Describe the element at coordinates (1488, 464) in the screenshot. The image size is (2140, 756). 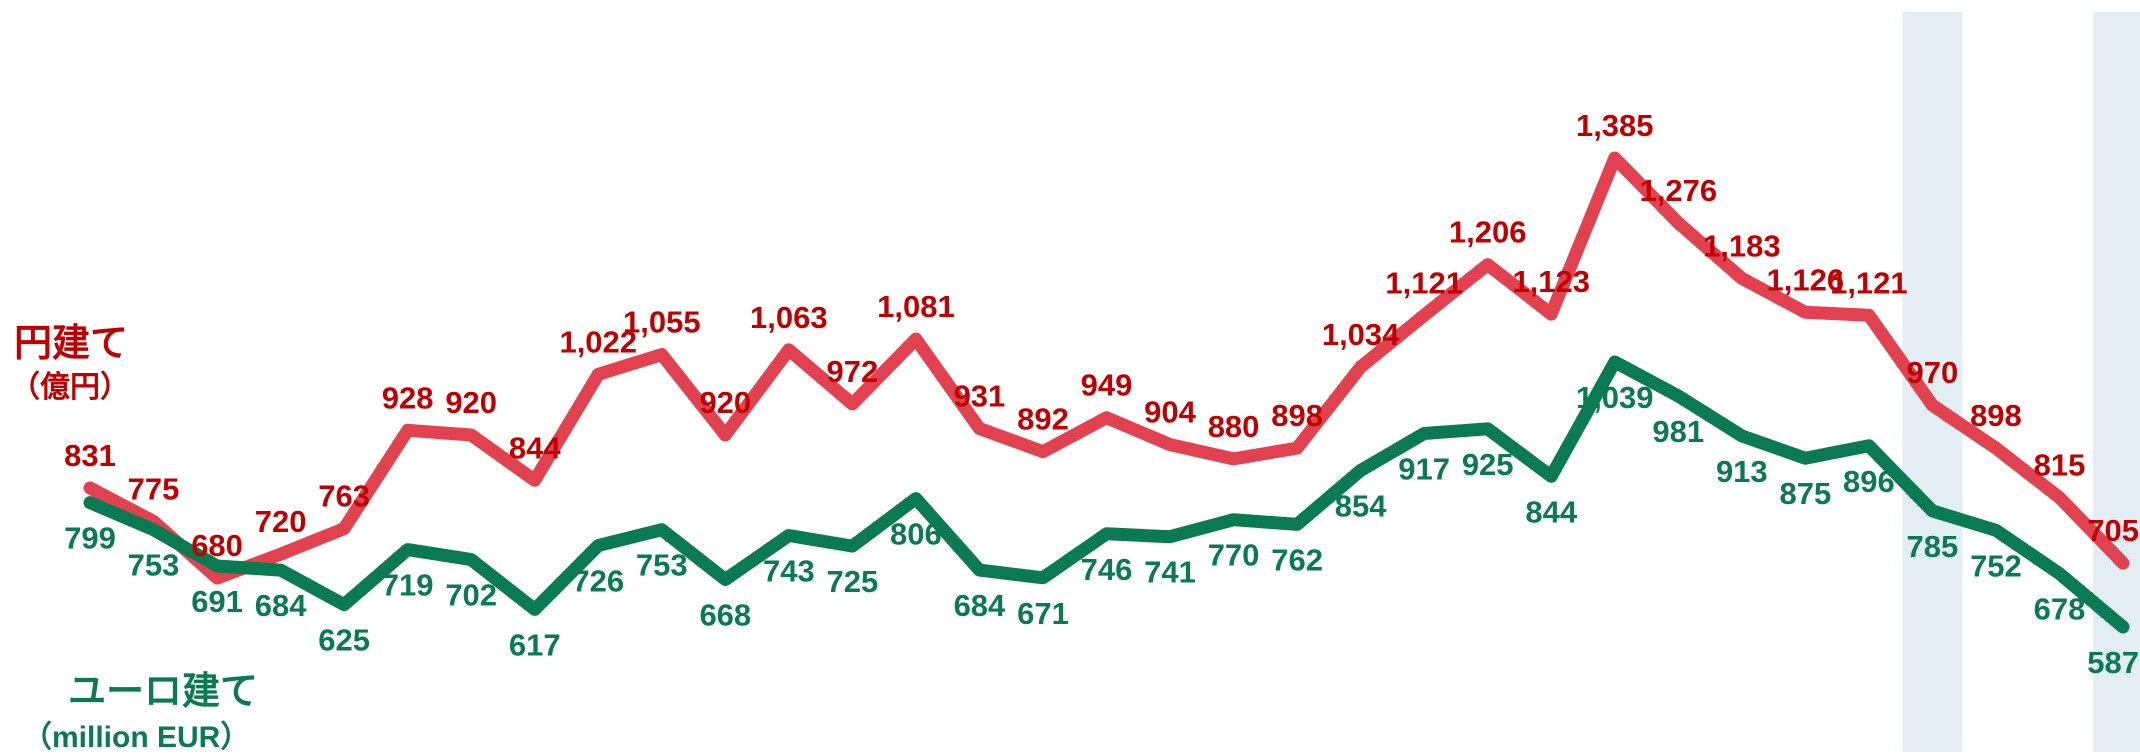
I see `eur-data-label: 925` at that location.